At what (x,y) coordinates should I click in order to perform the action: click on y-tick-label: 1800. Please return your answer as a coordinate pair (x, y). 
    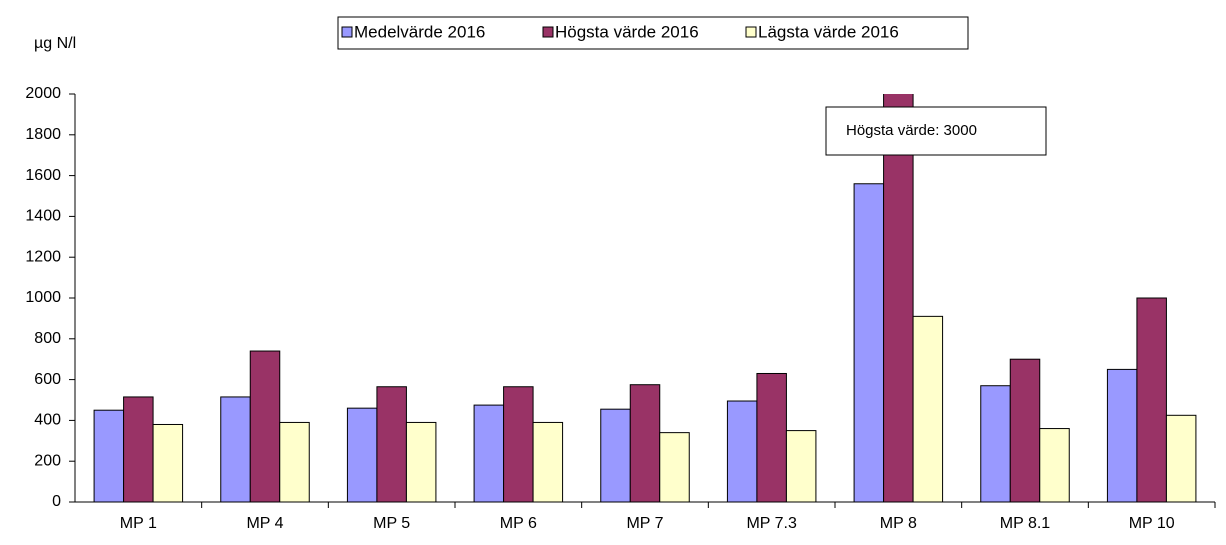
    Looking at the image, I should click on (43, 134).